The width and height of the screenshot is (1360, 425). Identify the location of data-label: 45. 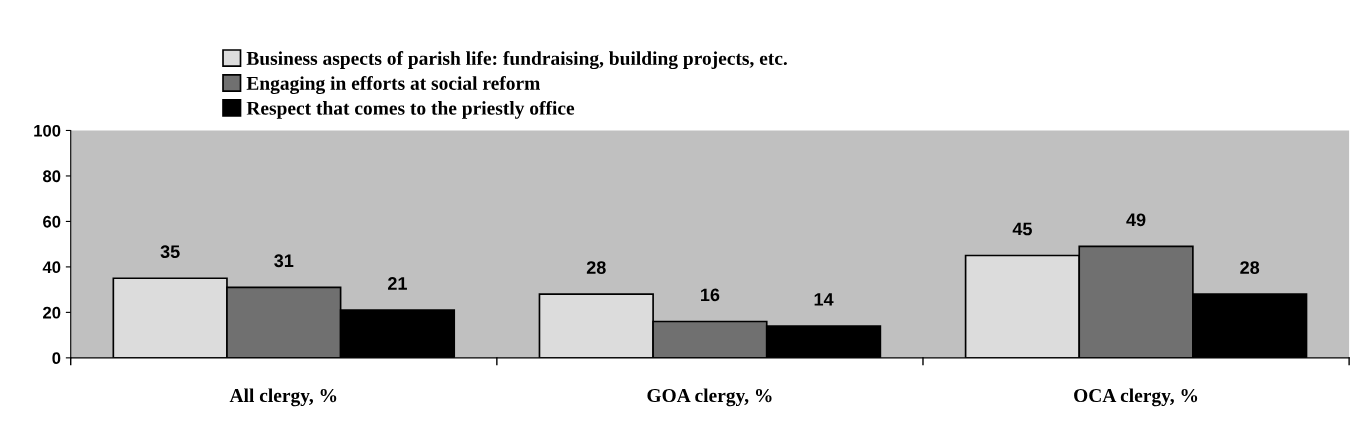
(1022, 229).